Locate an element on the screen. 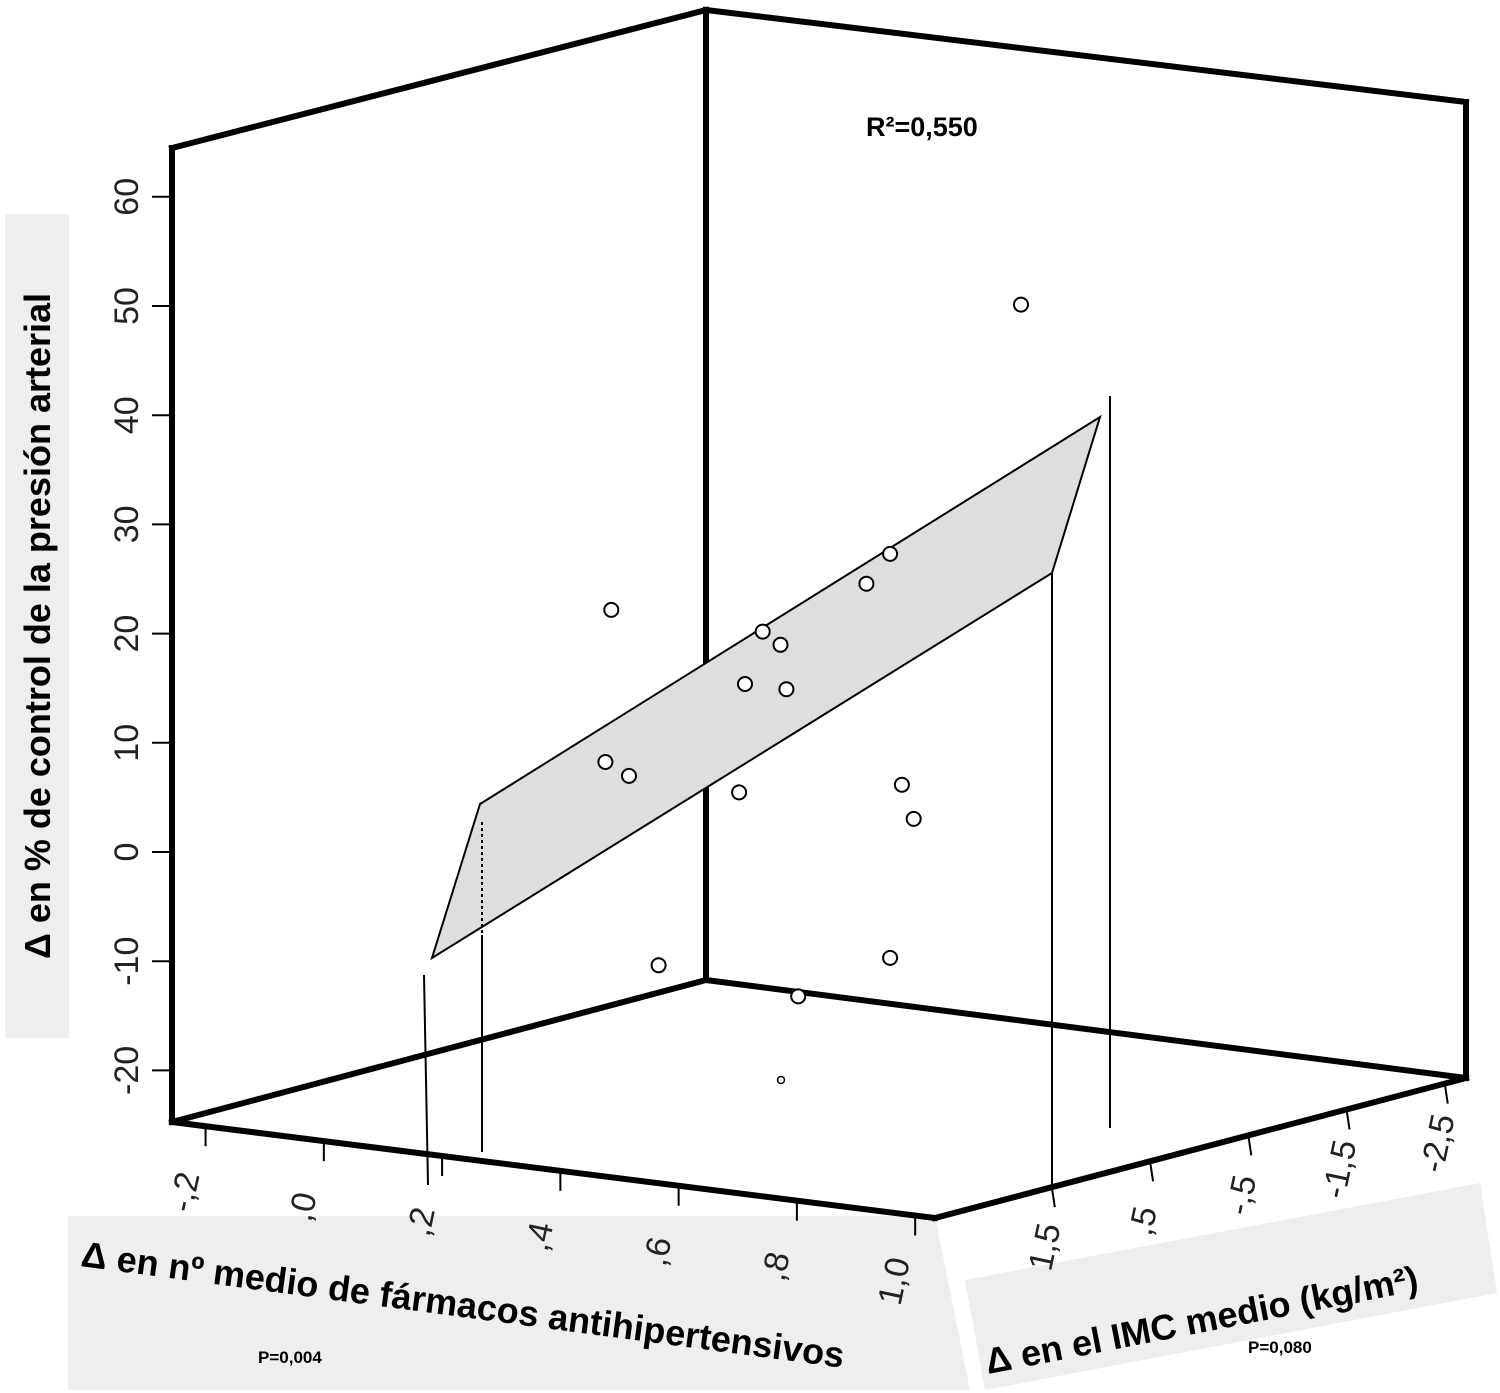 This screenshot has width=1500, height=1393. y-axis-tick-labels: 60 50 40 30 20 10 0 -10 -20 is located at coordinates (127, 636).